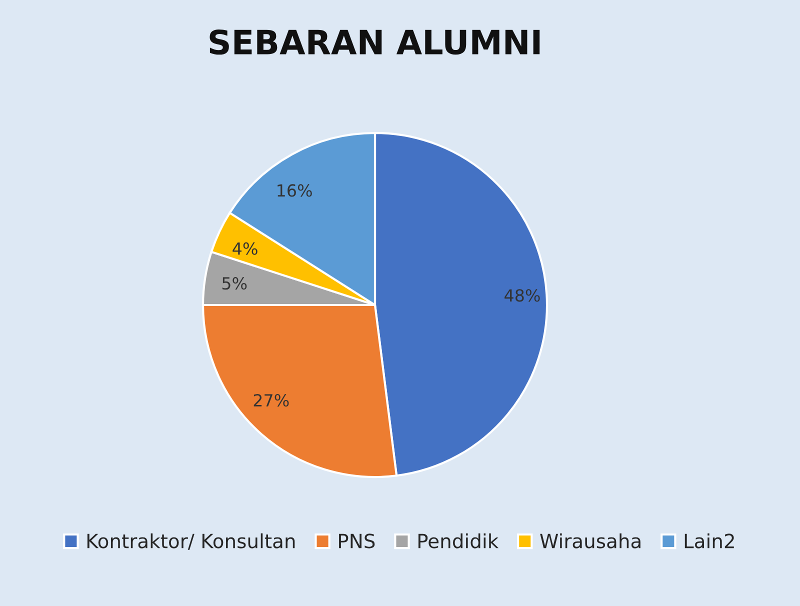  I want to click on data-label: 16%, so click(295, 190).